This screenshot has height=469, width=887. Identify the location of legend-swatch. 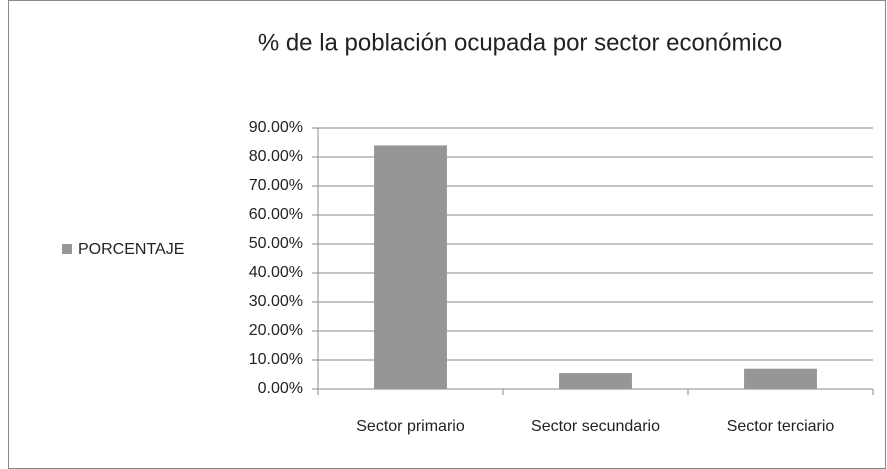
(67, 249).